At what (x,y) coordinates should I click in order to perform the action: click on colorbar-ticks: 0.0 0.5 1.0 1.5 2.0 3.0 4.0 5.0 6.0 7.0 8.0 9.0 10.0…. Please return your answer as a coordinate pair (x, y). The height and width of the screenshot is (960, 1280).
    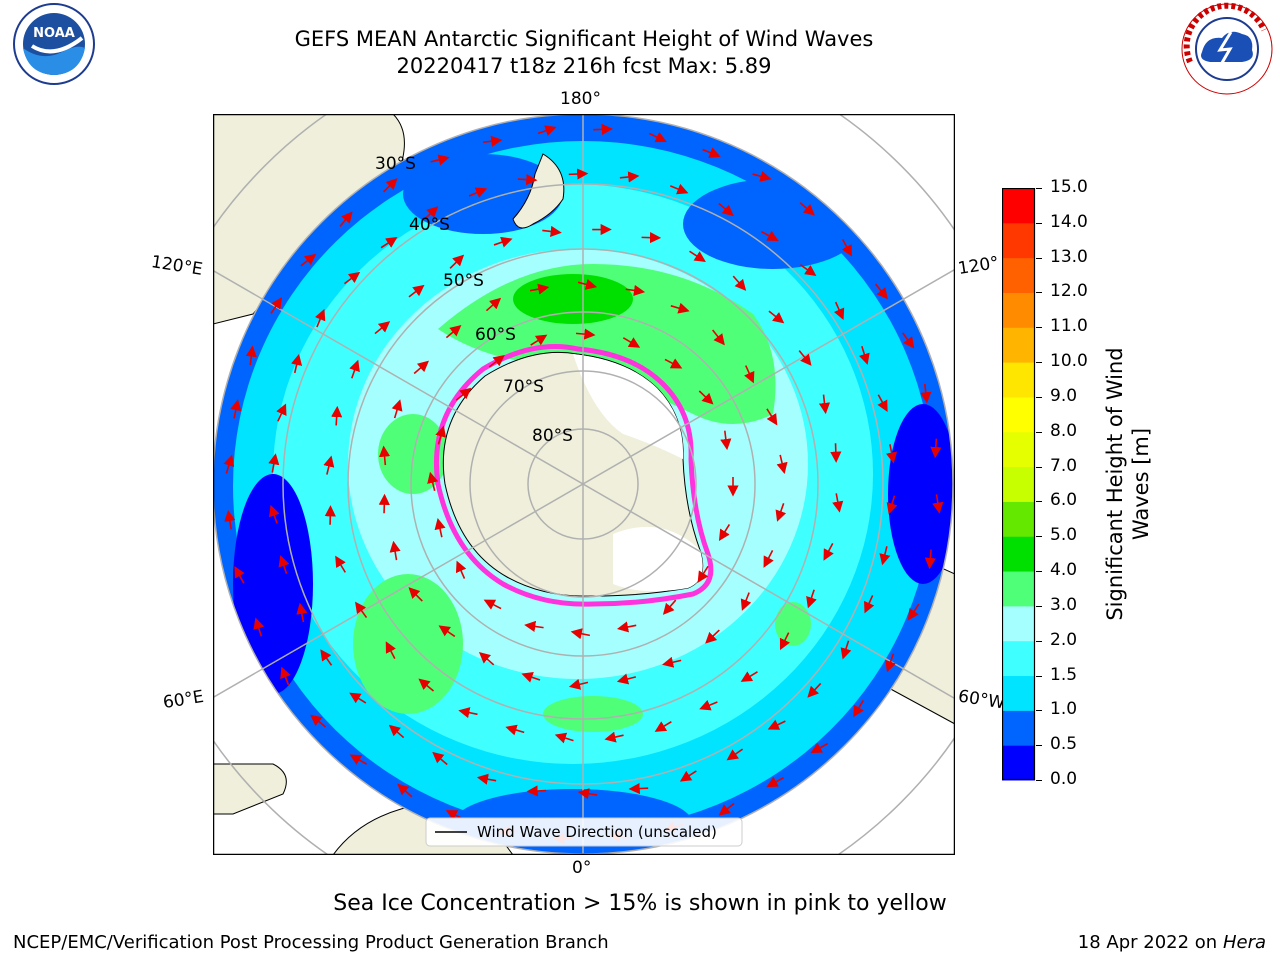
    Looking at the image, I should click on (1071, 487).